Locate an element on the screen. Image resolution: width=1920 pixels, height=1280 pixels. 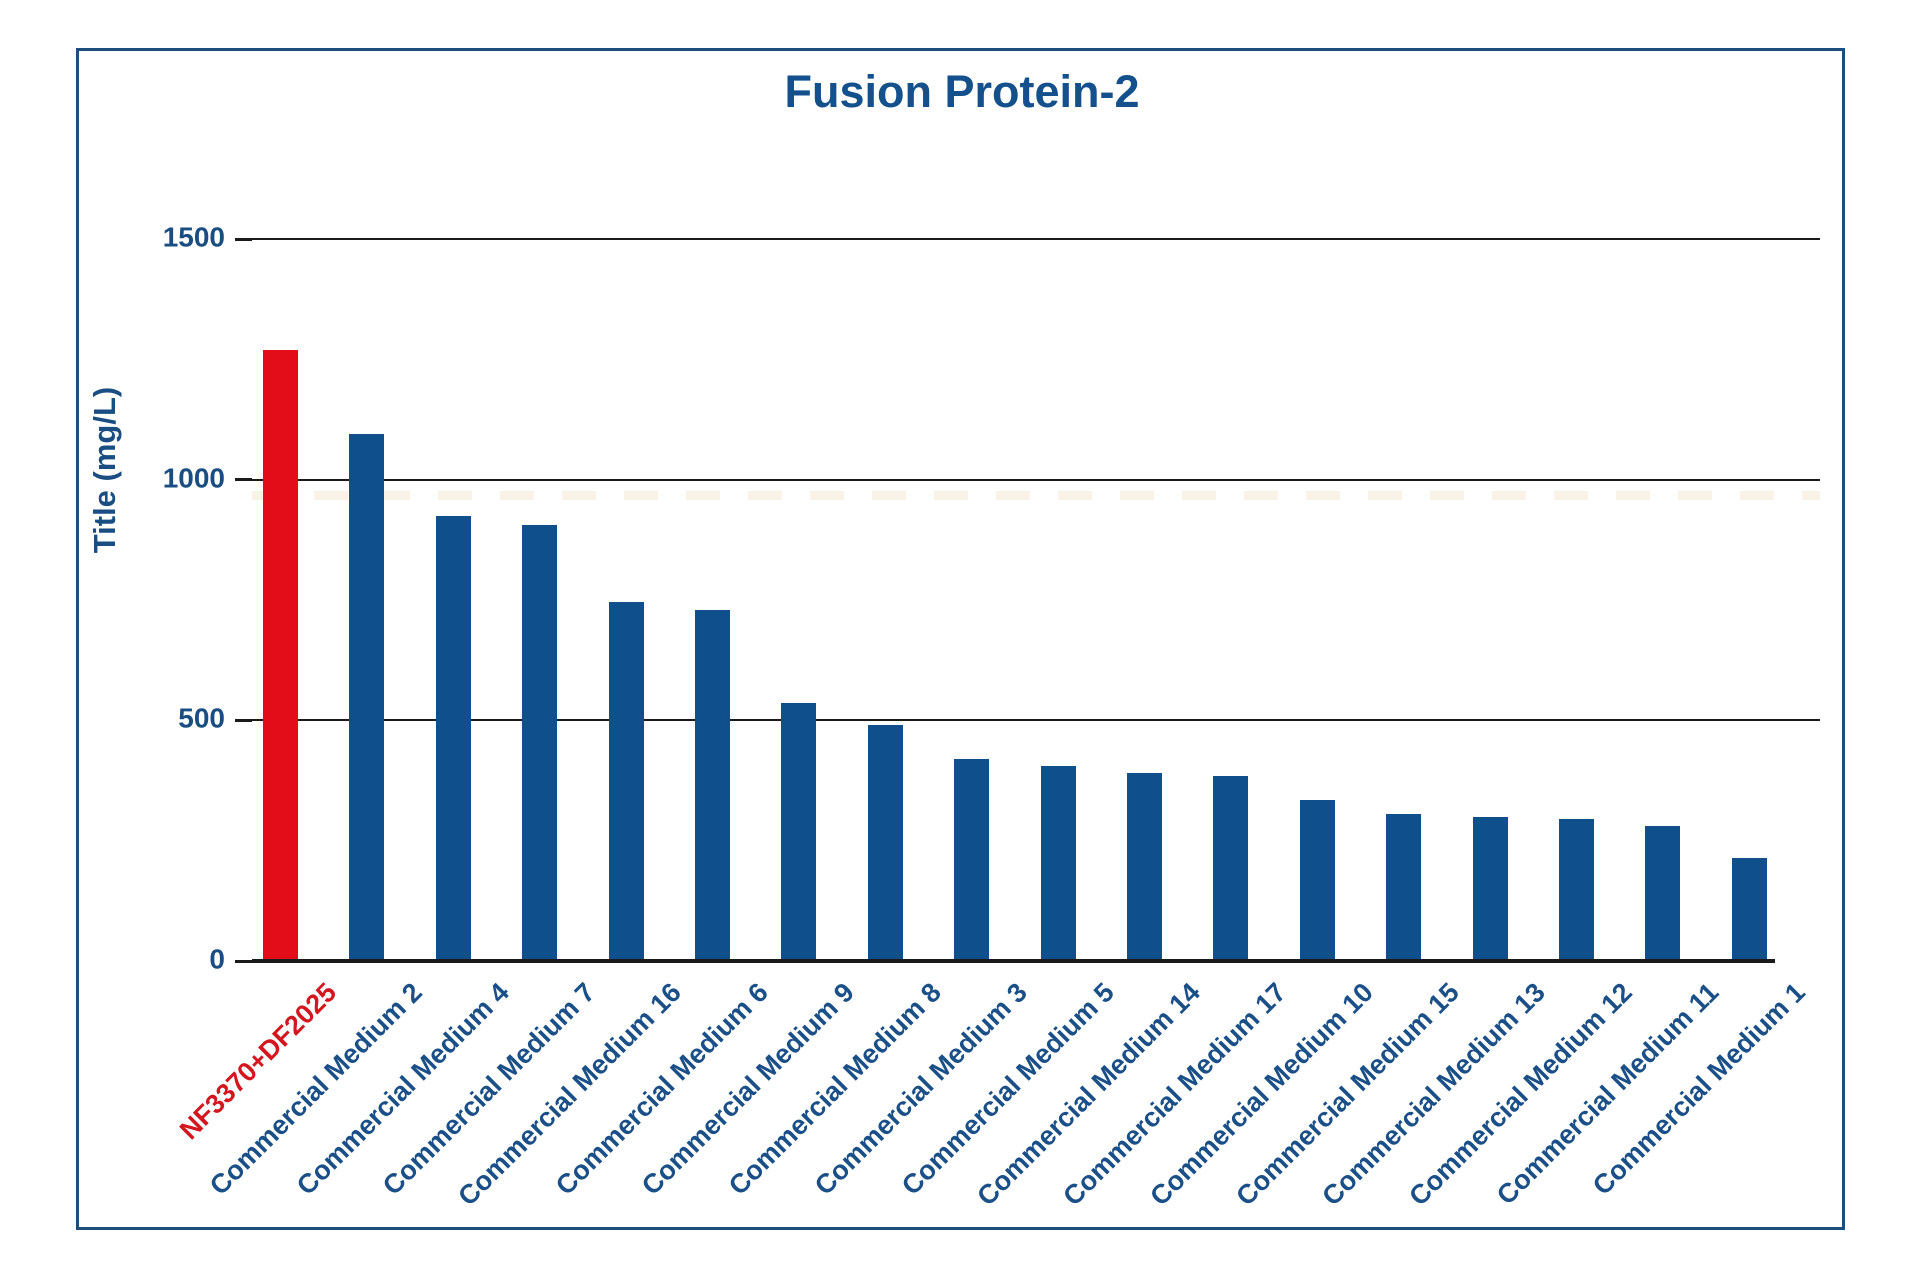
bar-Commercial Medium 2 is located at coordinates (367, 697).